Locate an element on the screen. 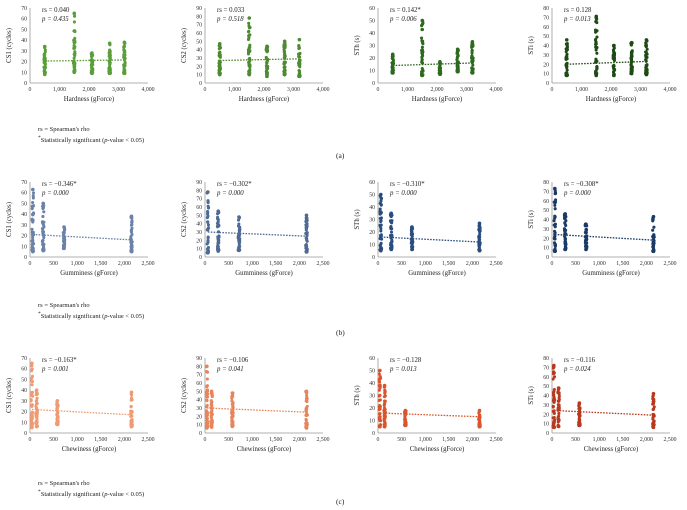 The height and width of the screenshot is (510, 687). y-axis-label: STi (s) is located at coordinates (531, 395).